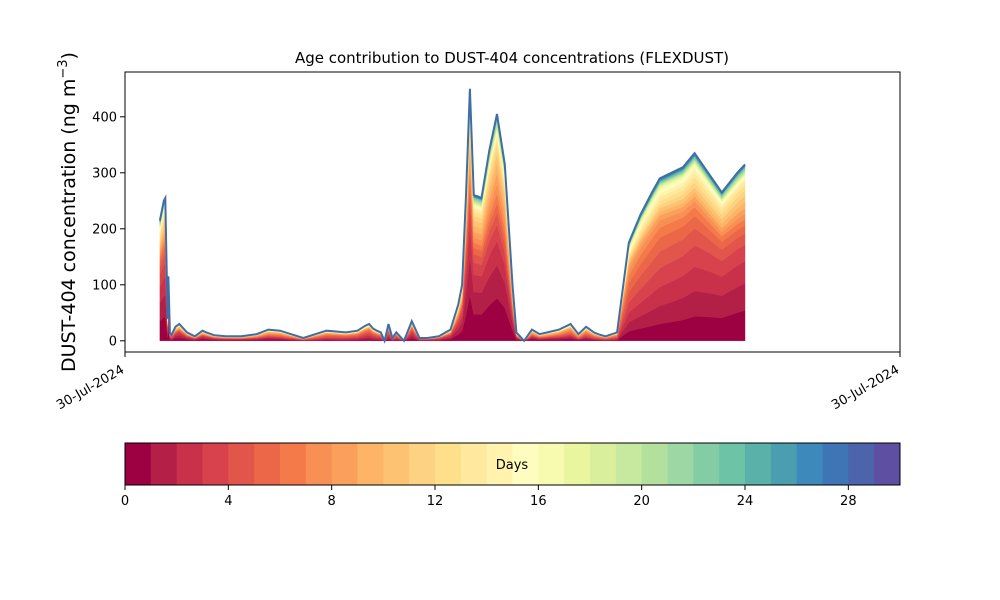  What do you see at coordinates (435, 501) in the screenshot?
I see `colorbar-tick-label: 12` at bounding box center [435, 501].